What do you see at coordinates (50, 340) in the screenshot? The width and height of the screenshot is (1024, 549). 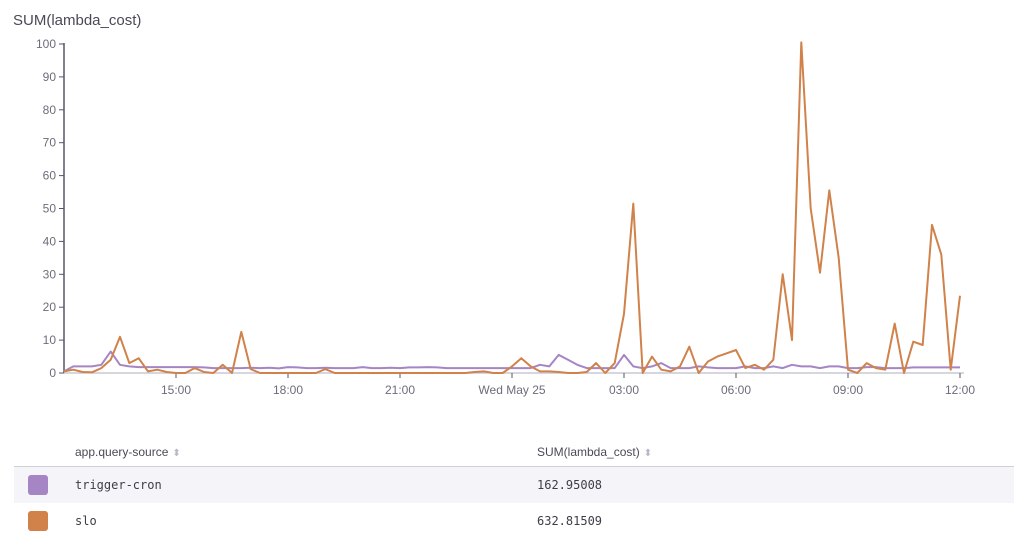 I see `y-tick-label: 10` at bounding box center [50, 340].